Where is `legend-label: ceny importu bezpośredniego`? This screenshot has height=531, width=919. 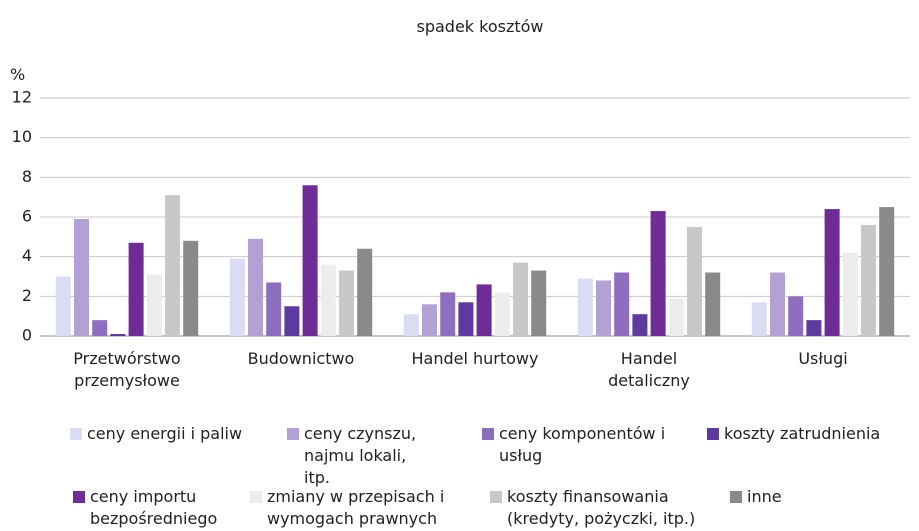
legend-label: ceny importu bezpośredniego is located at coordinates (154, 507).